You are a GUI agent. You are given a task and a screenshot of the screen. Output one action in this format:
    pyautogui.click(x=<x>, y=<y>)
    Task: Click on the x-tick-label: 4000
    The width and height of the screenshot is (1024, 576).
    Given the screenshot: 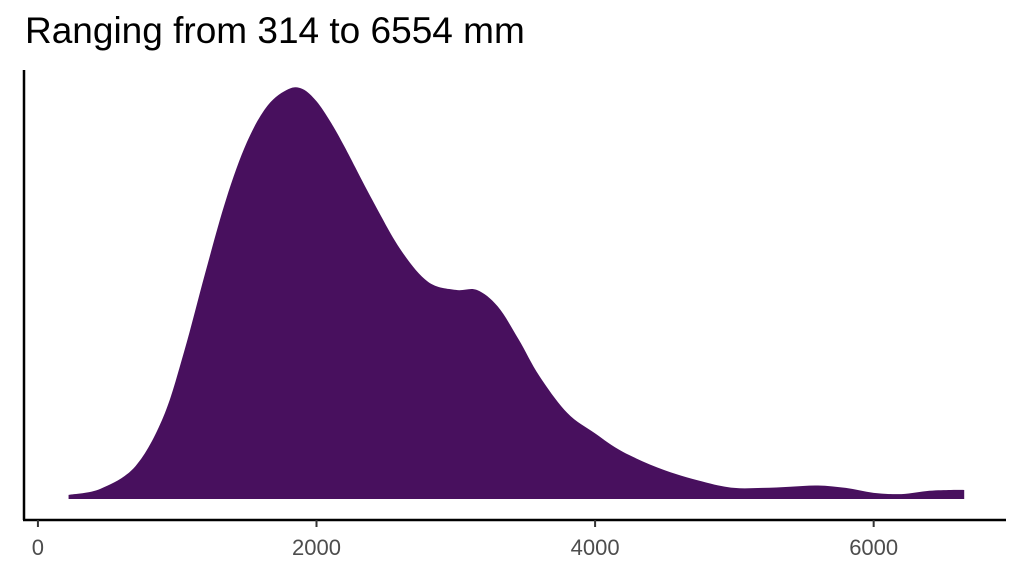 What is the action you would take?
    pyautogui.click(x=595, y=547)
    